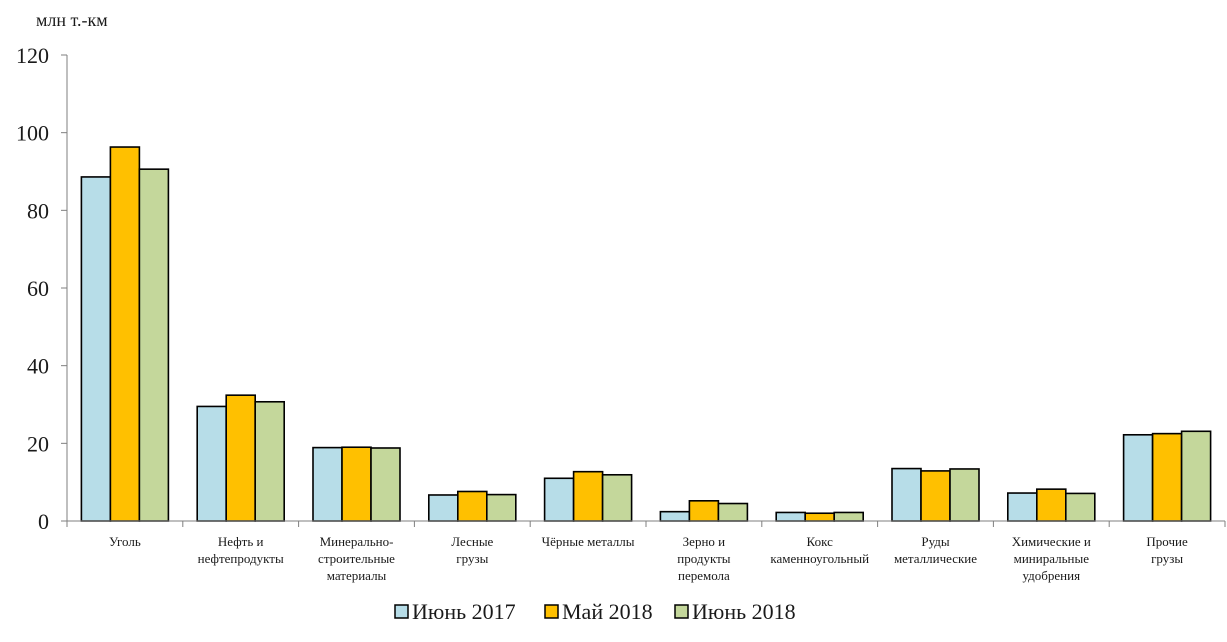 This screenshot has width=1227, height=642. I want to click on y-tick-label: 20, so click(38, 443).